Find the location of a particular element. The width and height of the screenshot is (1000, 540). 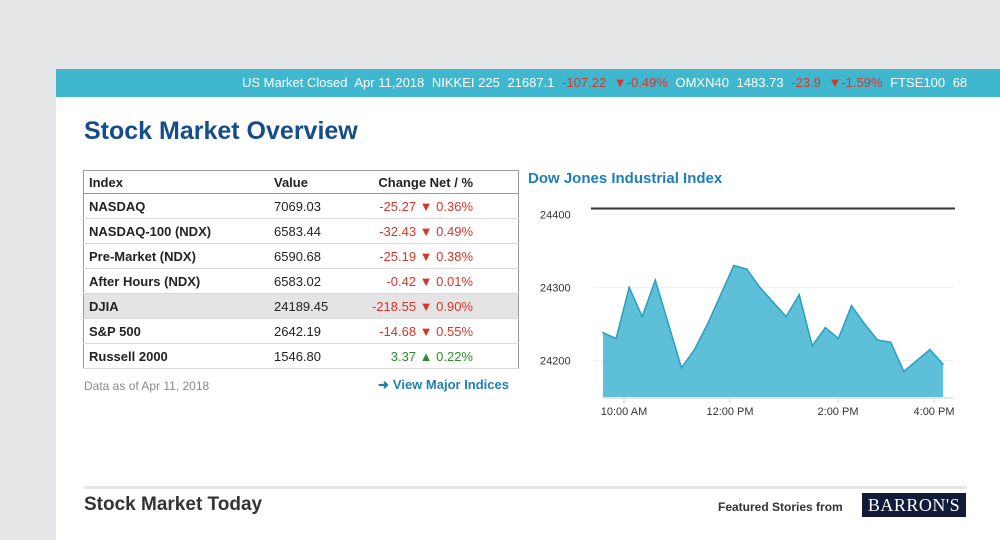

index-value: 6590.68 is located at coordinates (311, 256).